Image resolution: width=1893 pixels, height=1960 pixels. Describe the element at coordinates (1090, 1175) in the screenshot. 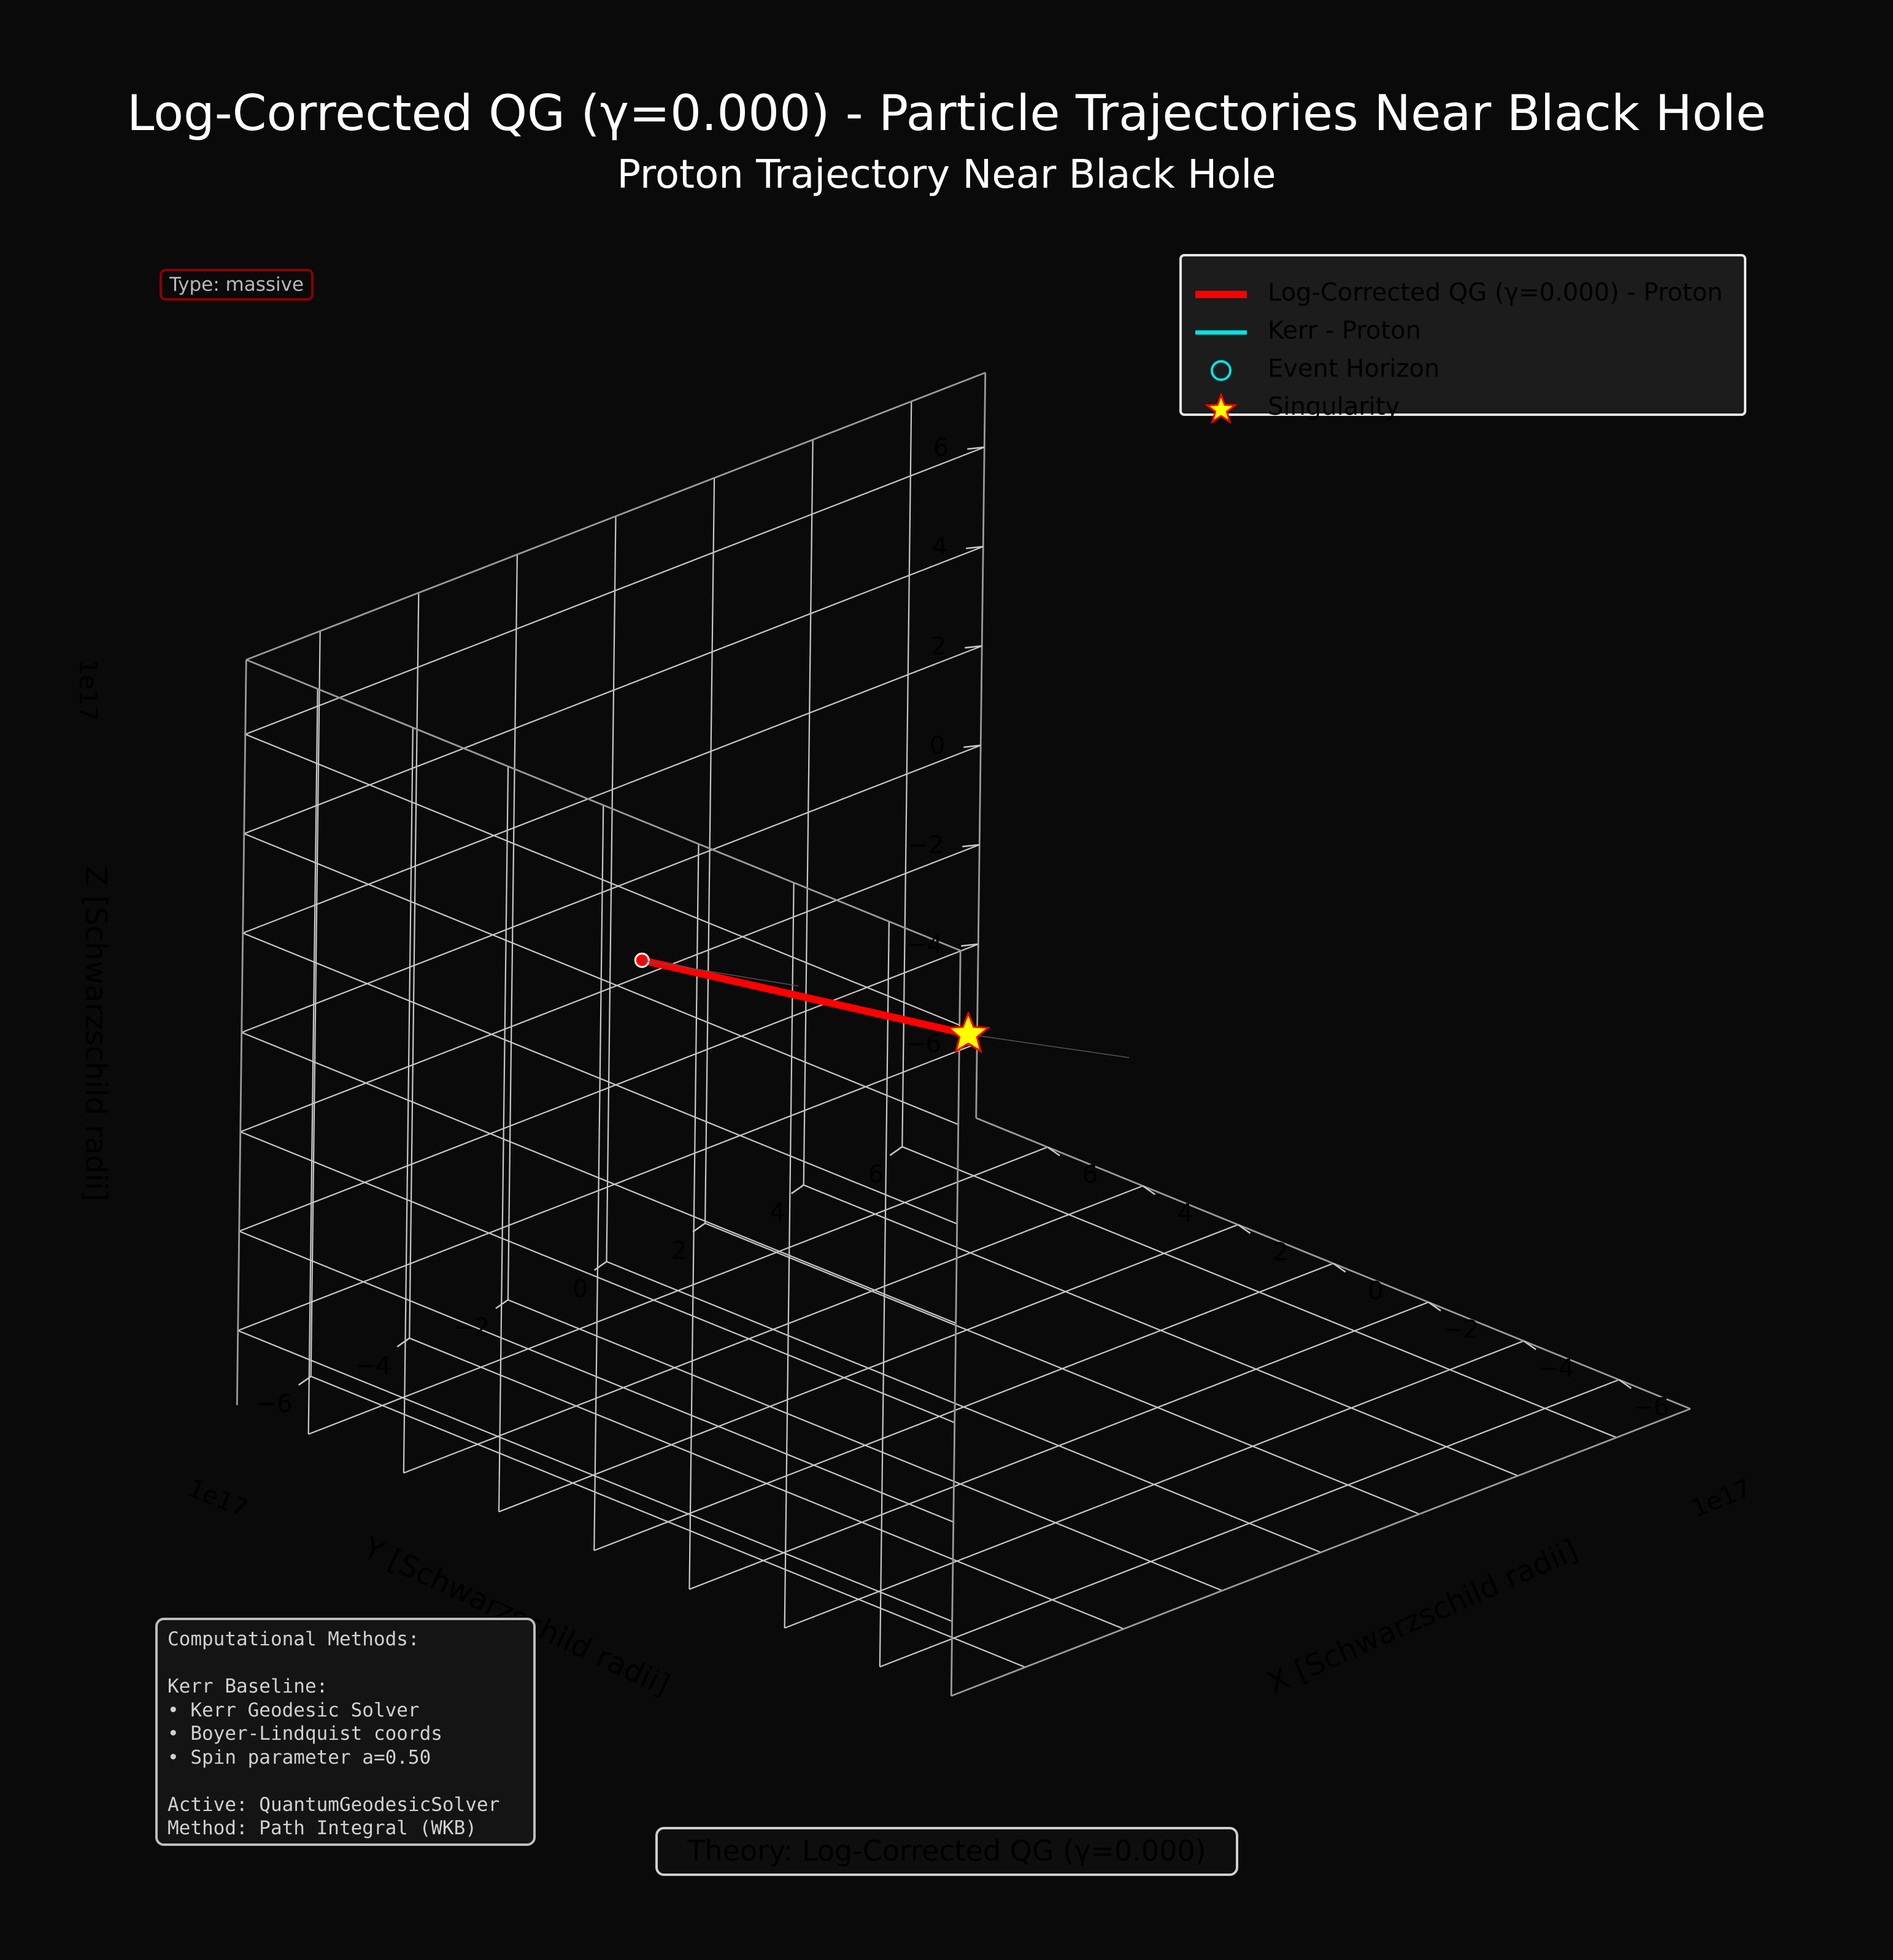

I see `x-tick-label: 6` at that location.